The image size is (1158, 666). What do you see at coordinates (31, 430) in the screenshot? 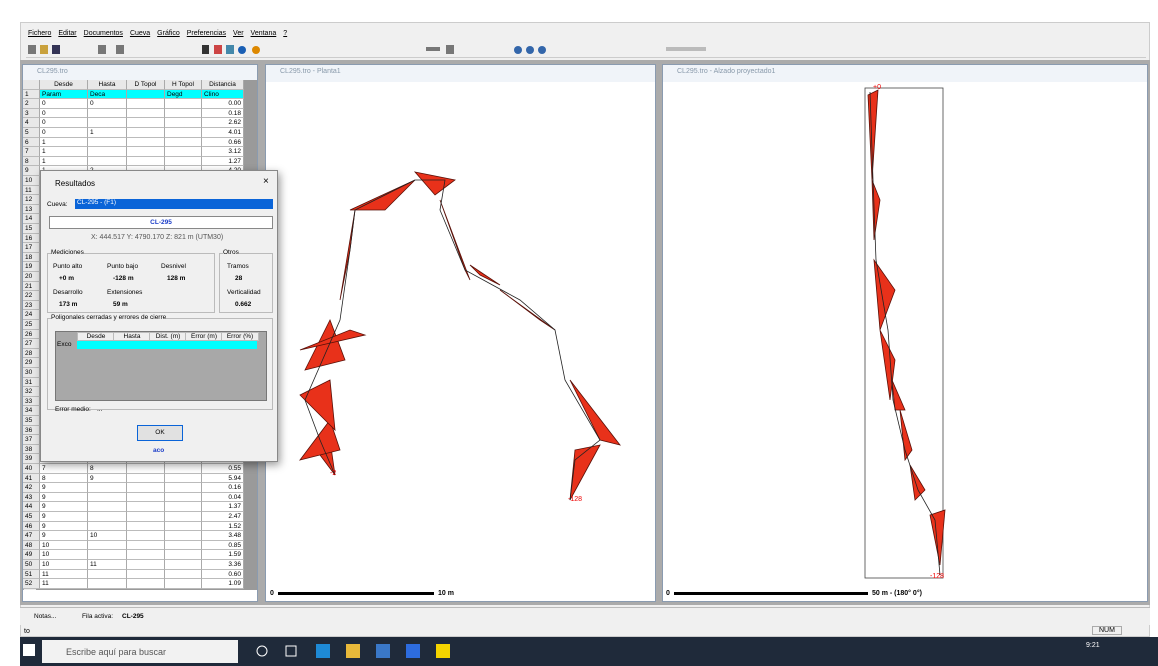
I see `row-number: 36` at bounding box center [31, 430].